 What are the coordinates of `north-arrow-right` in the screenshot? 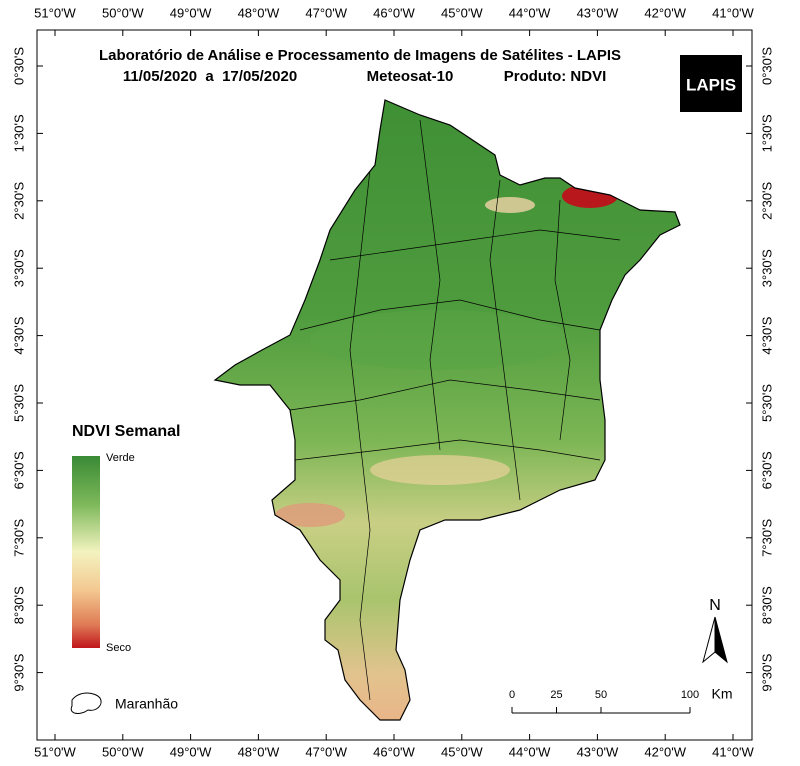 It's located at (721, 640).